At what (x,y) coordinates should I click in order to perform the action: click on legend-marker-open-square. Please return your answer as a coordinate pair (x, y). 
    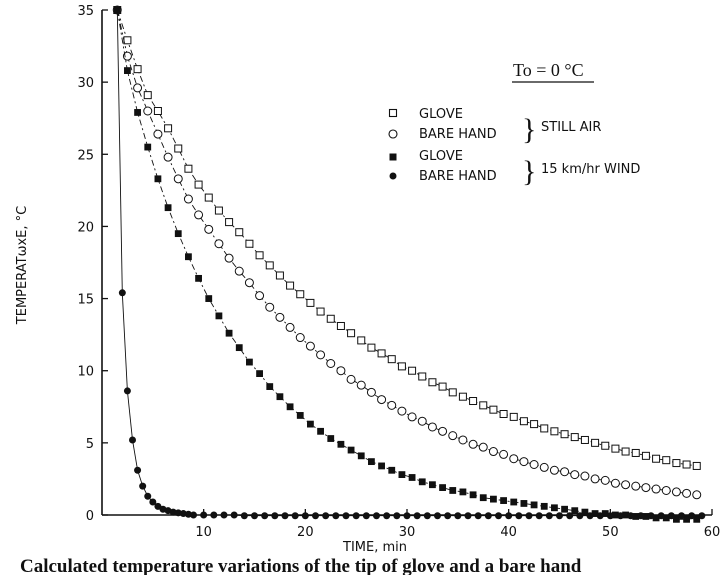
    Looking at the image, I should click on (393, 113).